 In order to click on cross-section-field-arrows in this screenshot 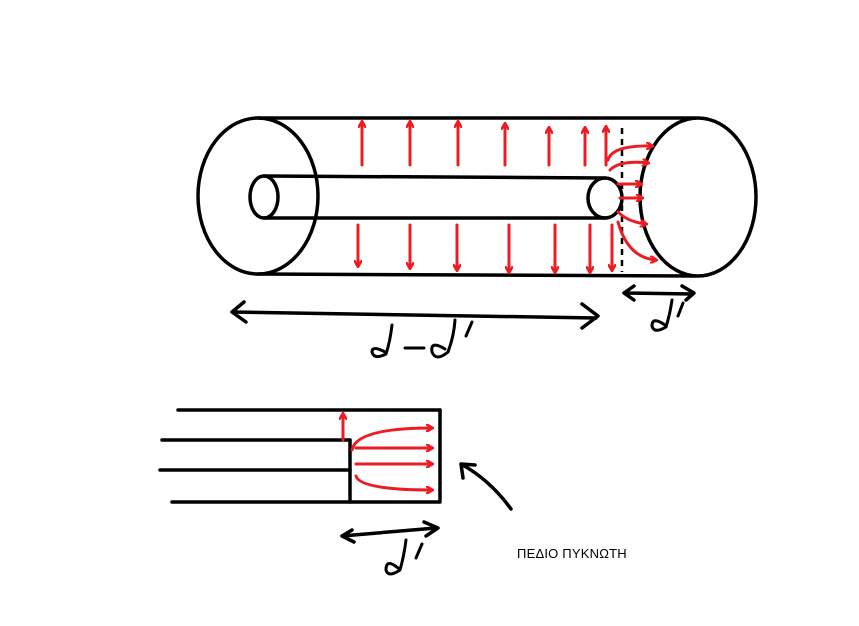, I will do `click(387, 452)`.